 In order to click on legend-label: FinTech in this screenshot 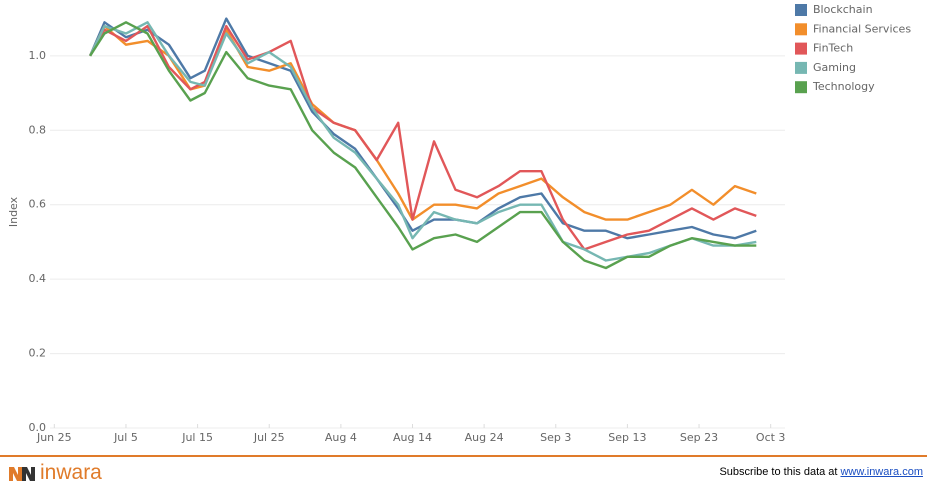, I will do `click(833, 48)`.